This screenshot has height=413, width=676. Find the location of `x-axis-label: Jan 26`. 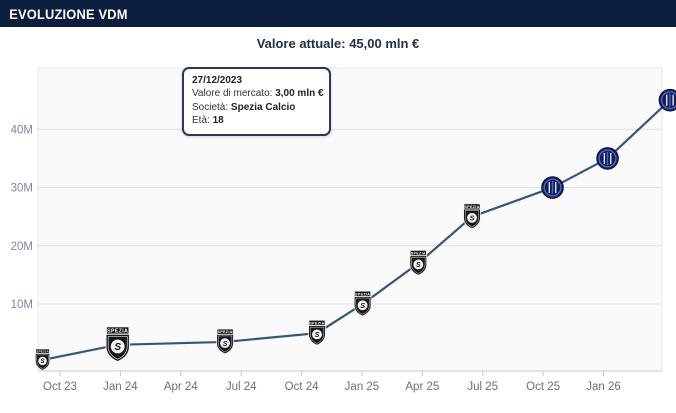

x-axis-label: Jan 26 is located at coordinates (603, 387).